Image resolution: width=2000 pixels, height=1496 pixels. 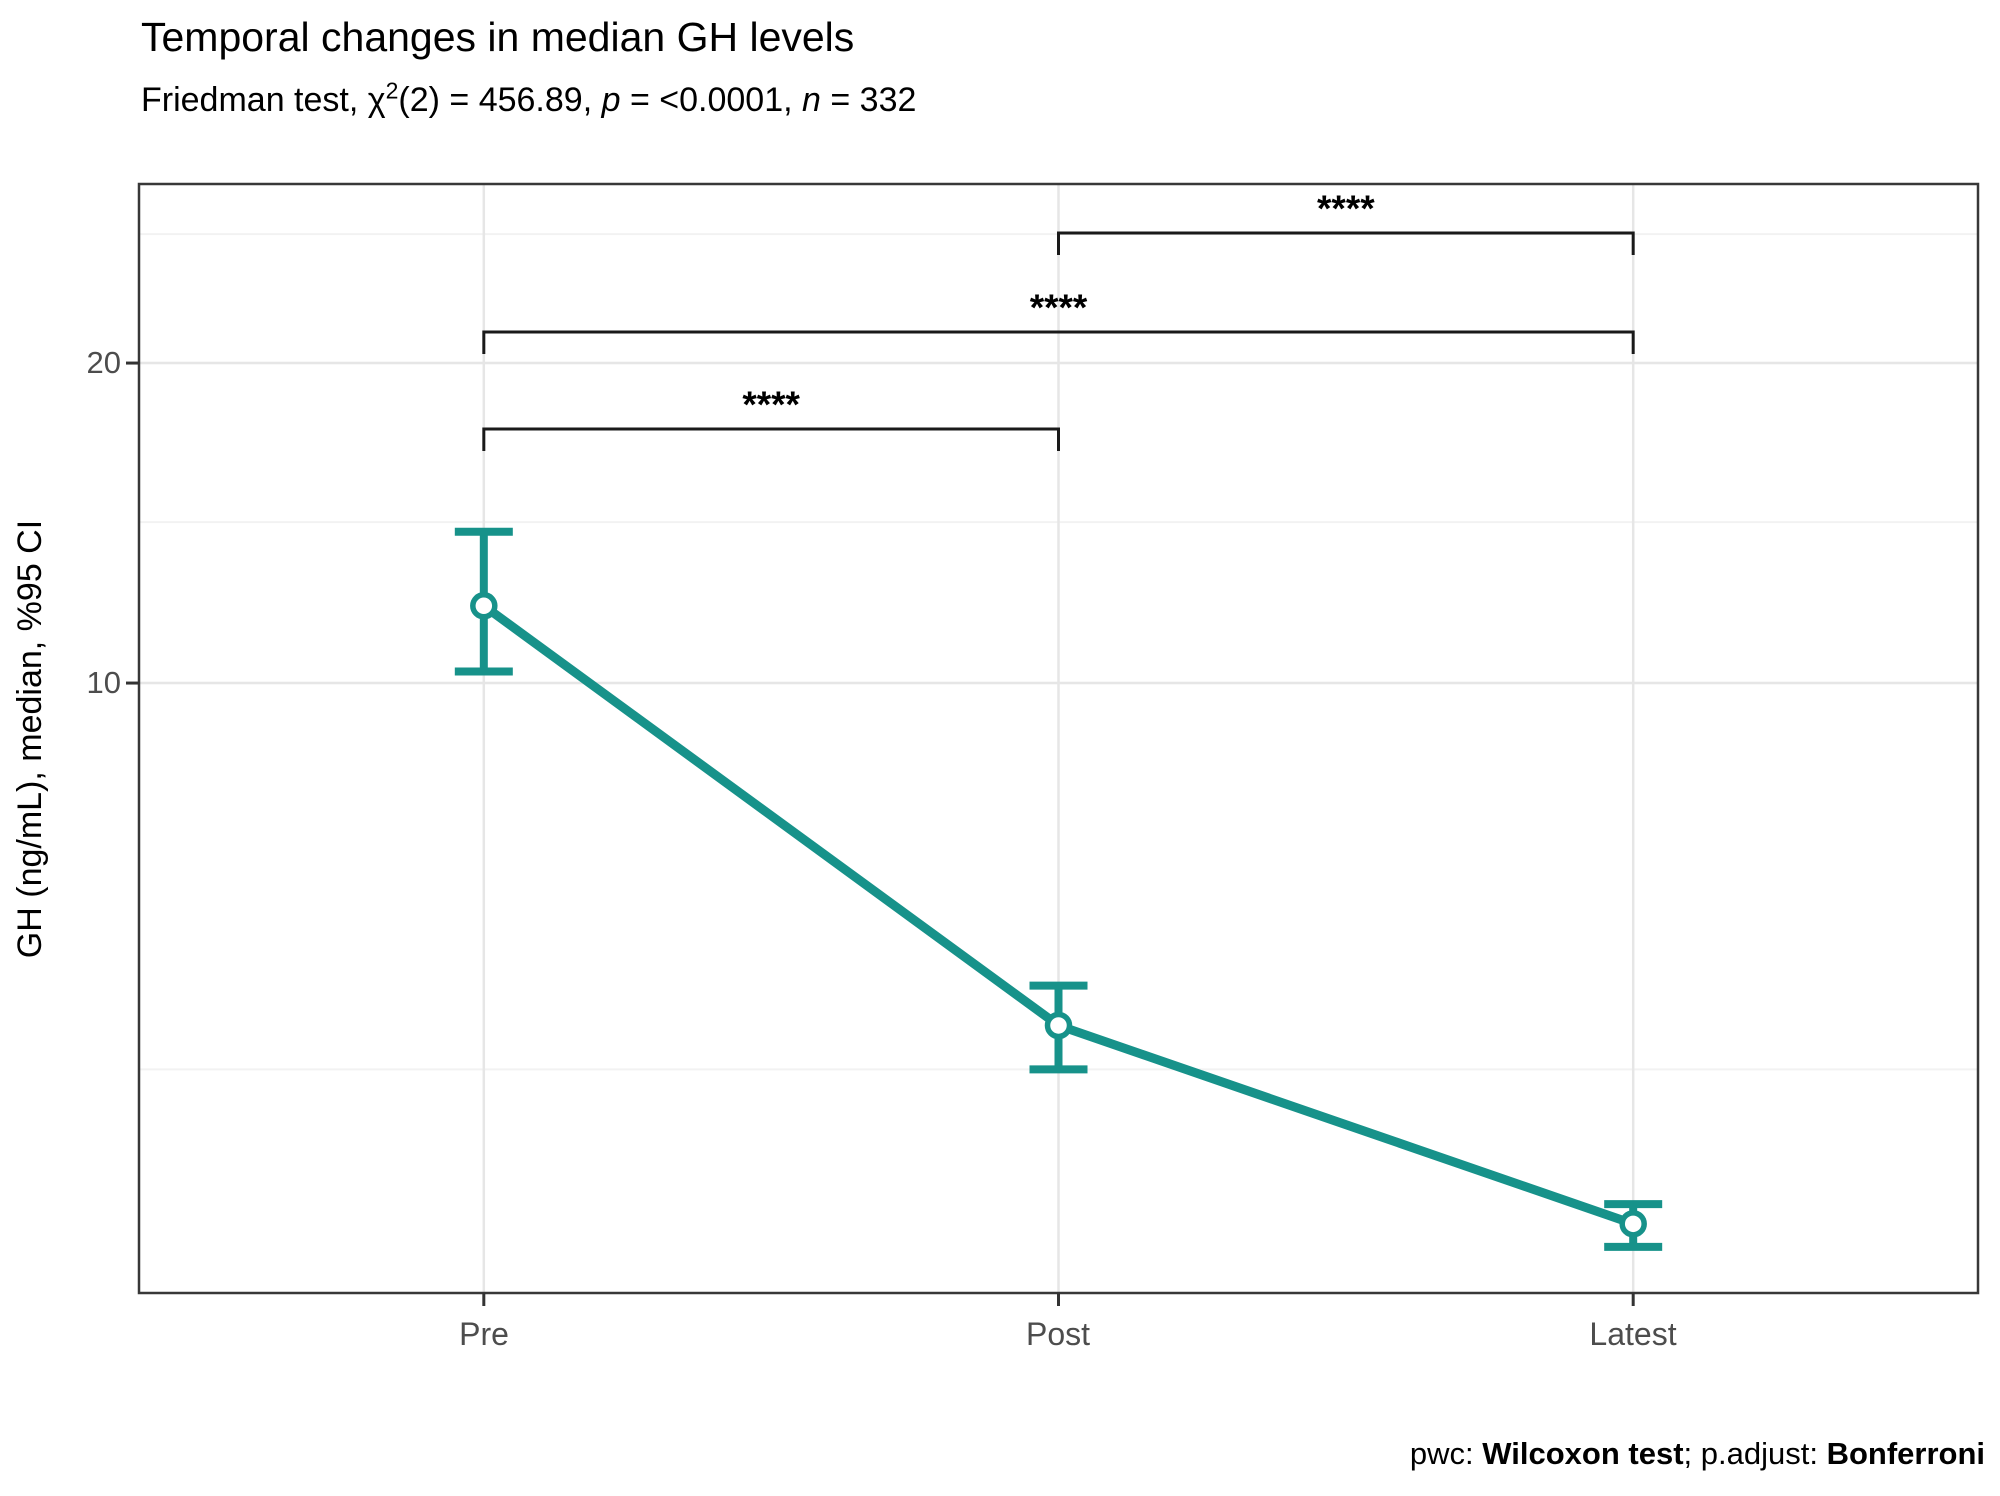 I want to click on subtitle-test-name: Friedman test,, so click(x=254, y=100).